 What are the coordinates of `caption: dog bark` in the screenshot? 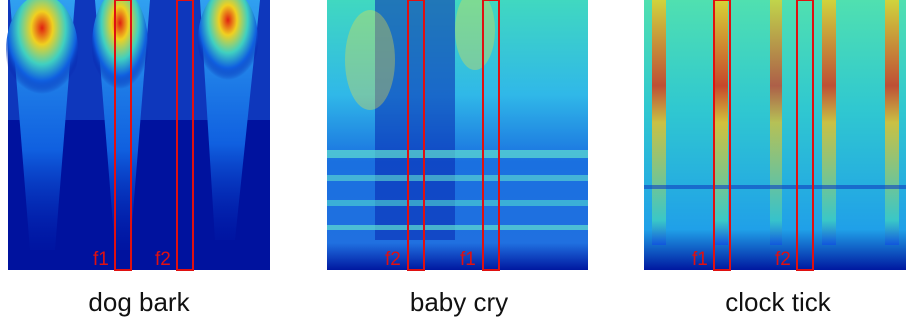 It's located at (139, 302).